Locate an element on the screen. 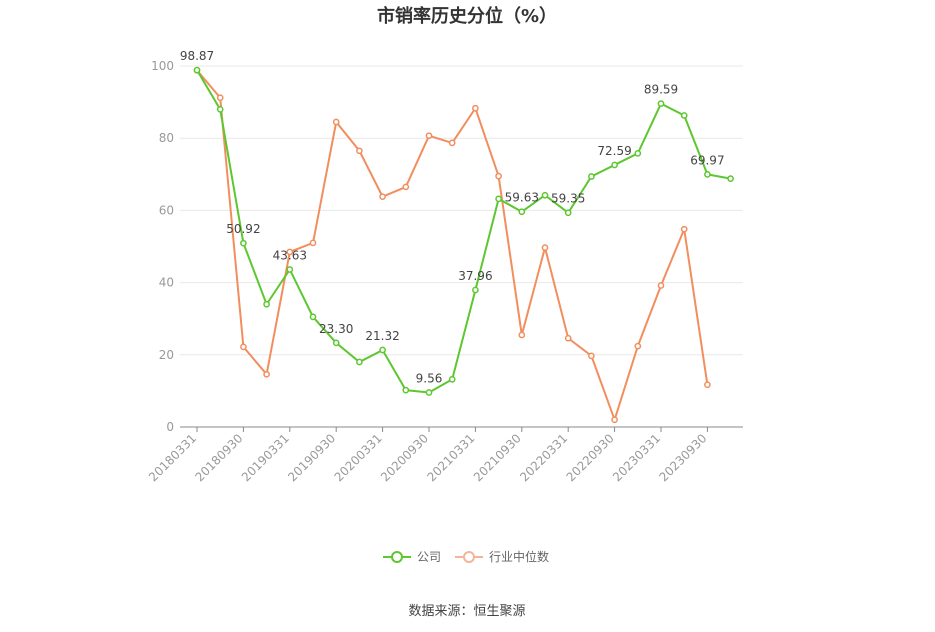 The height and width of the screenshot is (632, 935). data-label: 43.63 is located at coordinates (290, 255).